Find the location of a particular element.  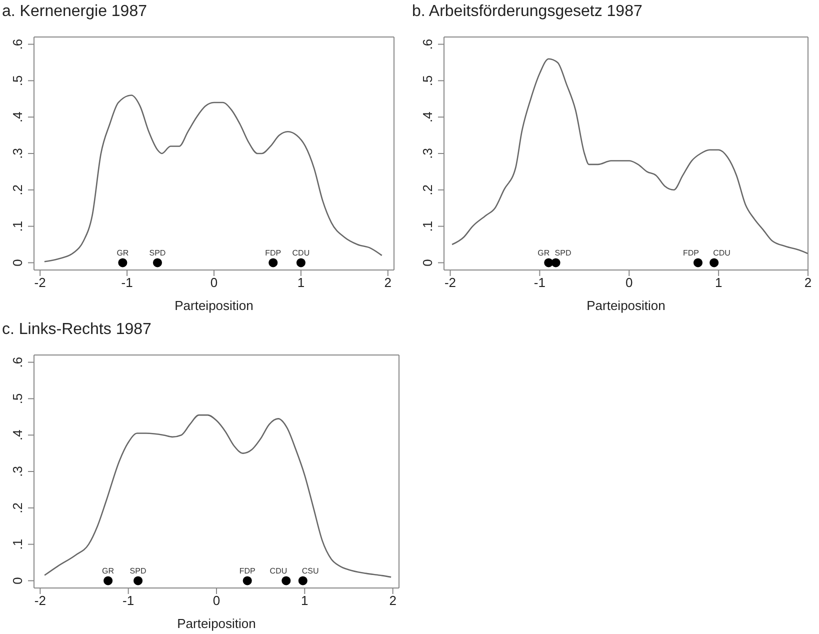

chart-title: c. Links-Rechts 1987 is located at coordinates (76, 330).